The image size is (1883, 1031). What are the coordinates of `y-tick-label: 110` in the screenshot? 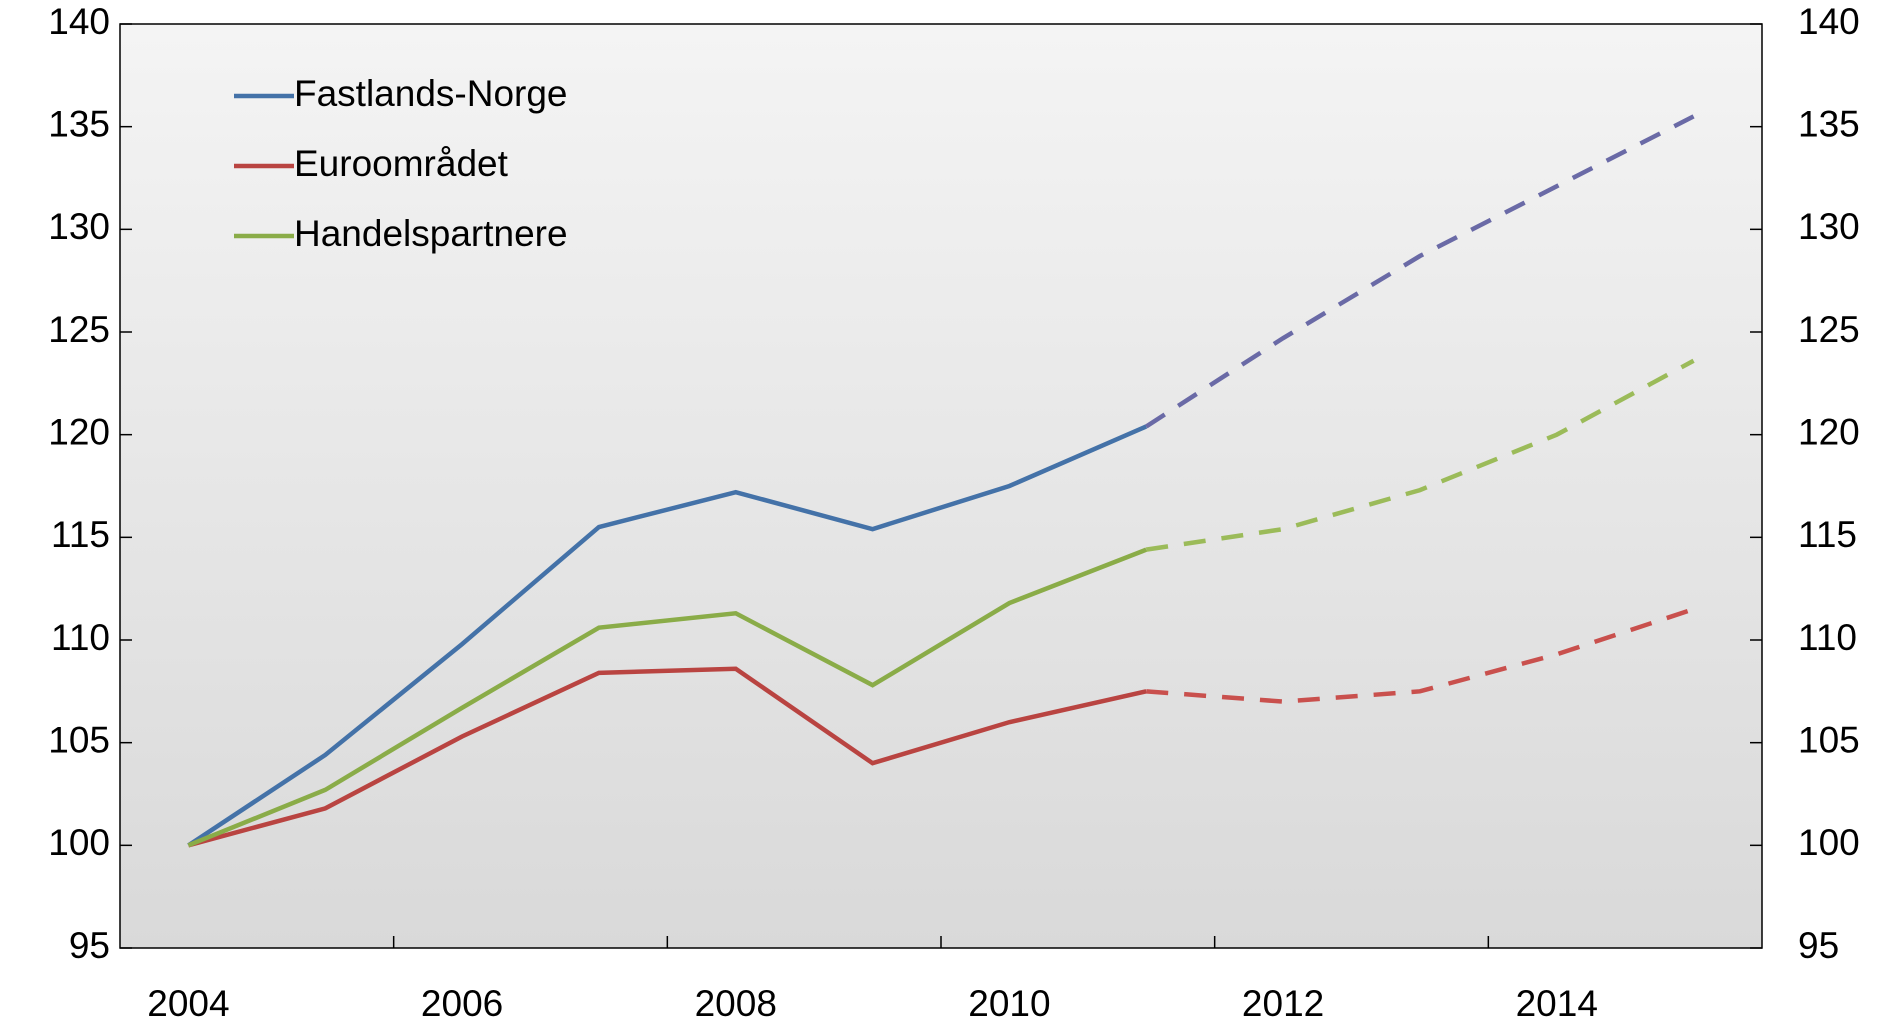 It's located at (80, 637).